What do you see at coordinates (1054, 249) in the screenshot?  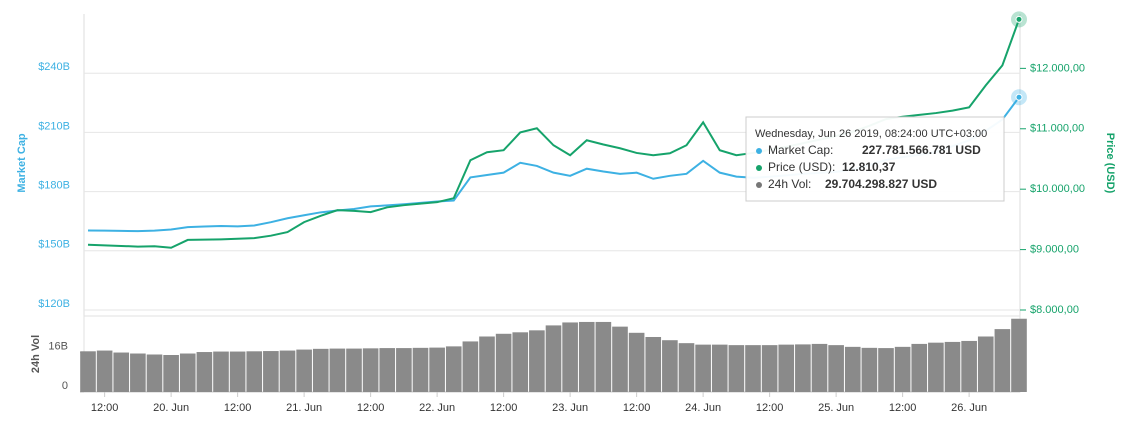 I see `y2-tick-label: $9.000,00` at bounding box center [1054, 249].